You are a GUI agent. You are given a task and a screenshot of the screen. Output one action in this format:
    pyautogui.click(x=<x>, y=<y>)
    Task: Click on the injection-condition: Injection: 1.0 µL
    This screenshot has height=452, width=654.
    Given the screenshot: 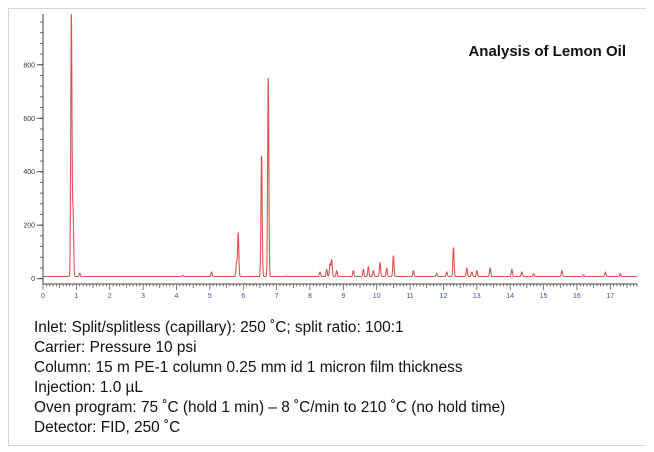 What is the action you would take?
    pyautogui.click(x=88, y=387)
    